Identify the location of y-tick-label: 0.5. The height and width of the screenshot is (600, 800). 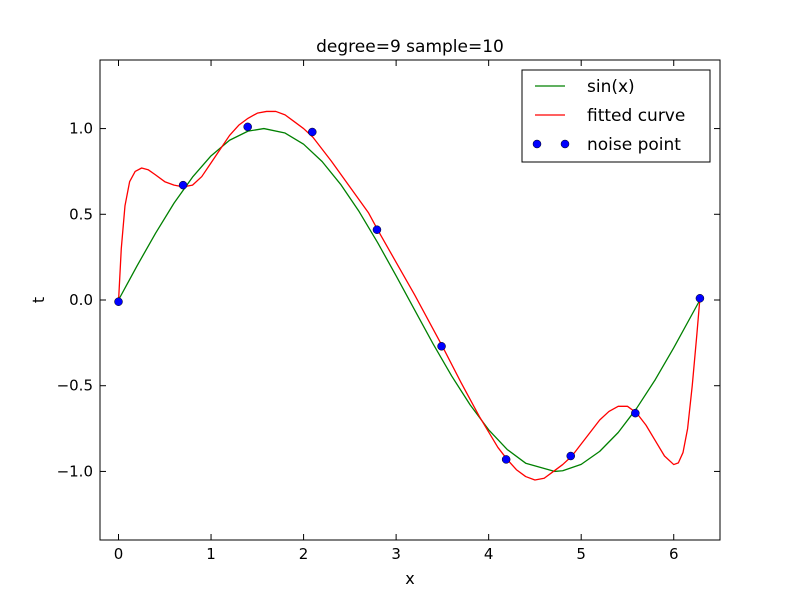
(81, 214).